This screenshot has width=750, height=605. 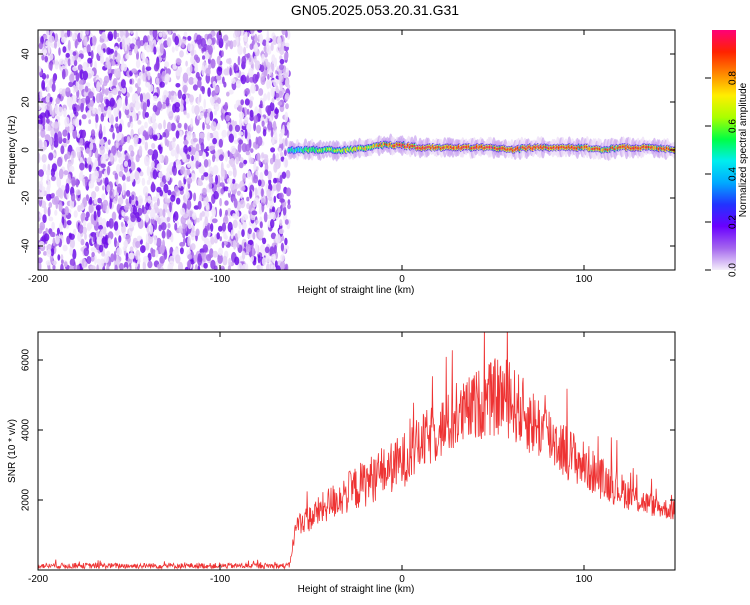 What do you see at coordinates (724, 150) in the screenshot?
I see `colorbar-gradient` at bounding box center [724, 150].